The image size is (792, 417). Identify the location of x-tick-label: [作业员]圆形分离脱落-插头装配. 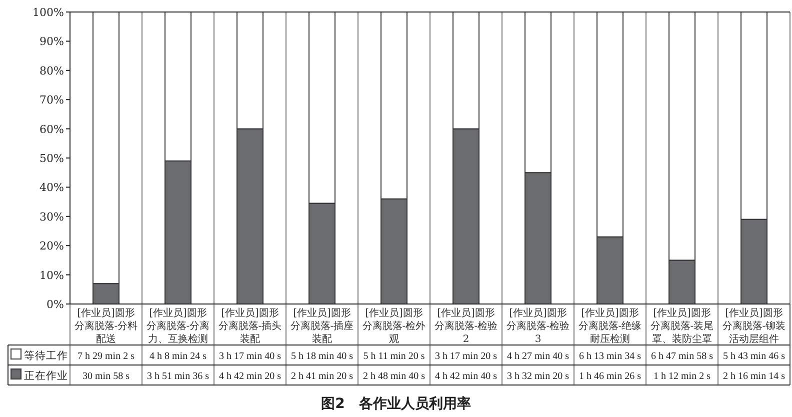
(250, 326).